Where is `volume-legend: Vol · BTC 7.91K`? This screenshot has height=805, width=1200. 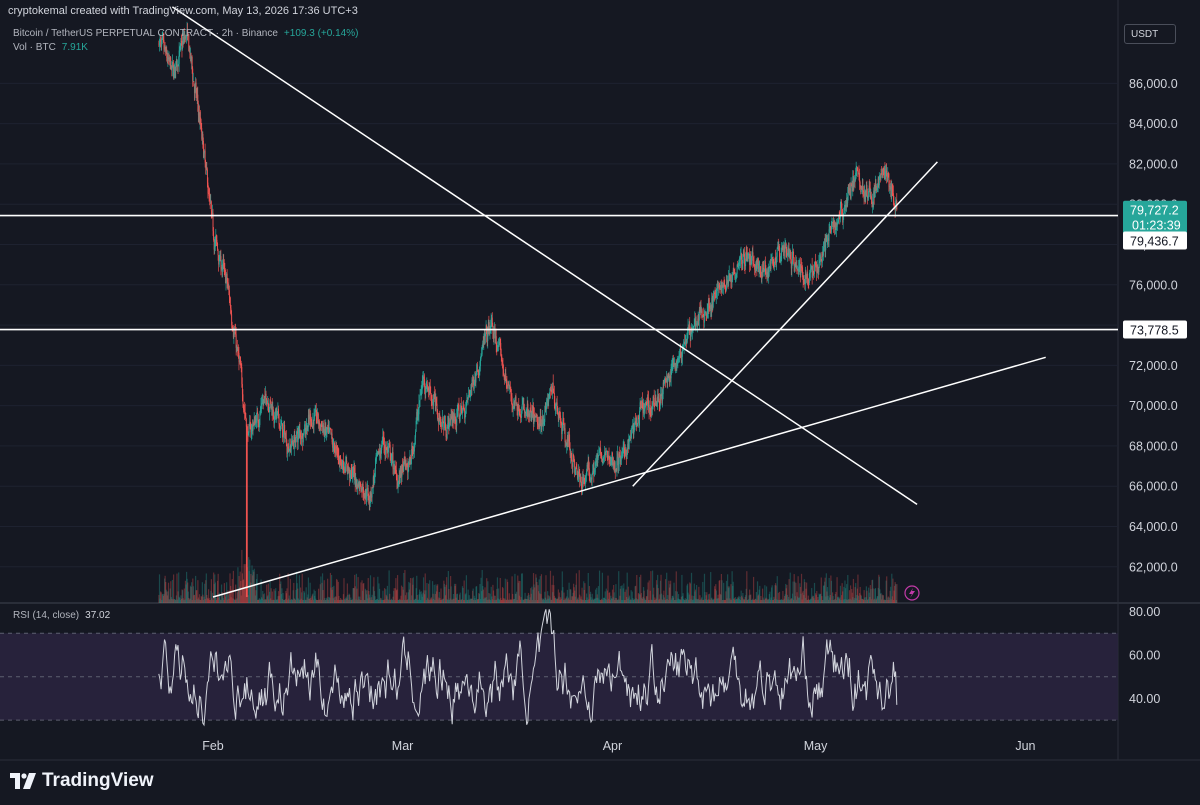
volume-legend: Vol · BTC 7.91K is located at coordinates (50, 47).